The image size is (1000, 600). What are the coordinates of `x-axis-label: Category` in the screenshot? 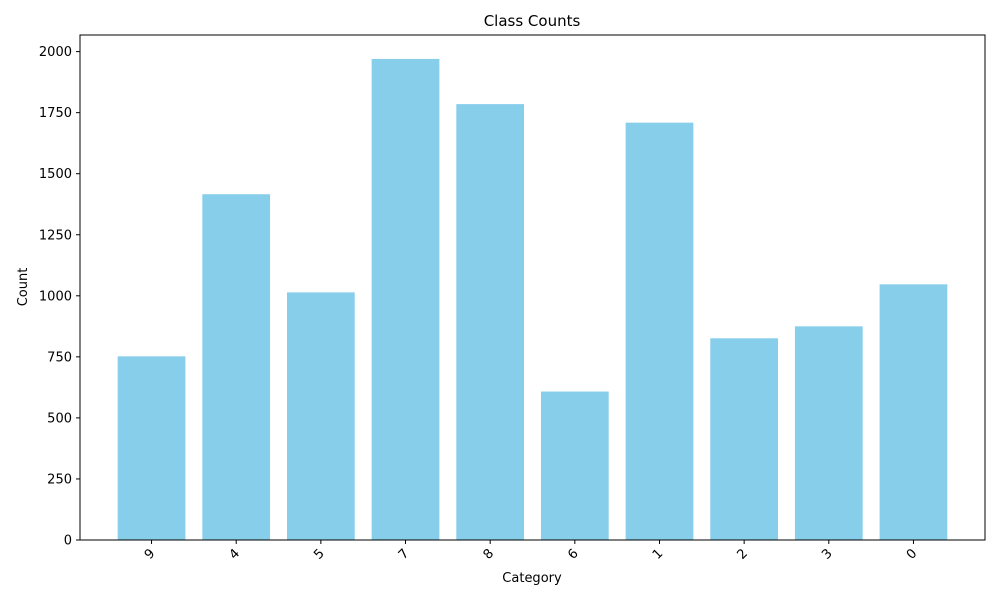 It's located at (532, 578).